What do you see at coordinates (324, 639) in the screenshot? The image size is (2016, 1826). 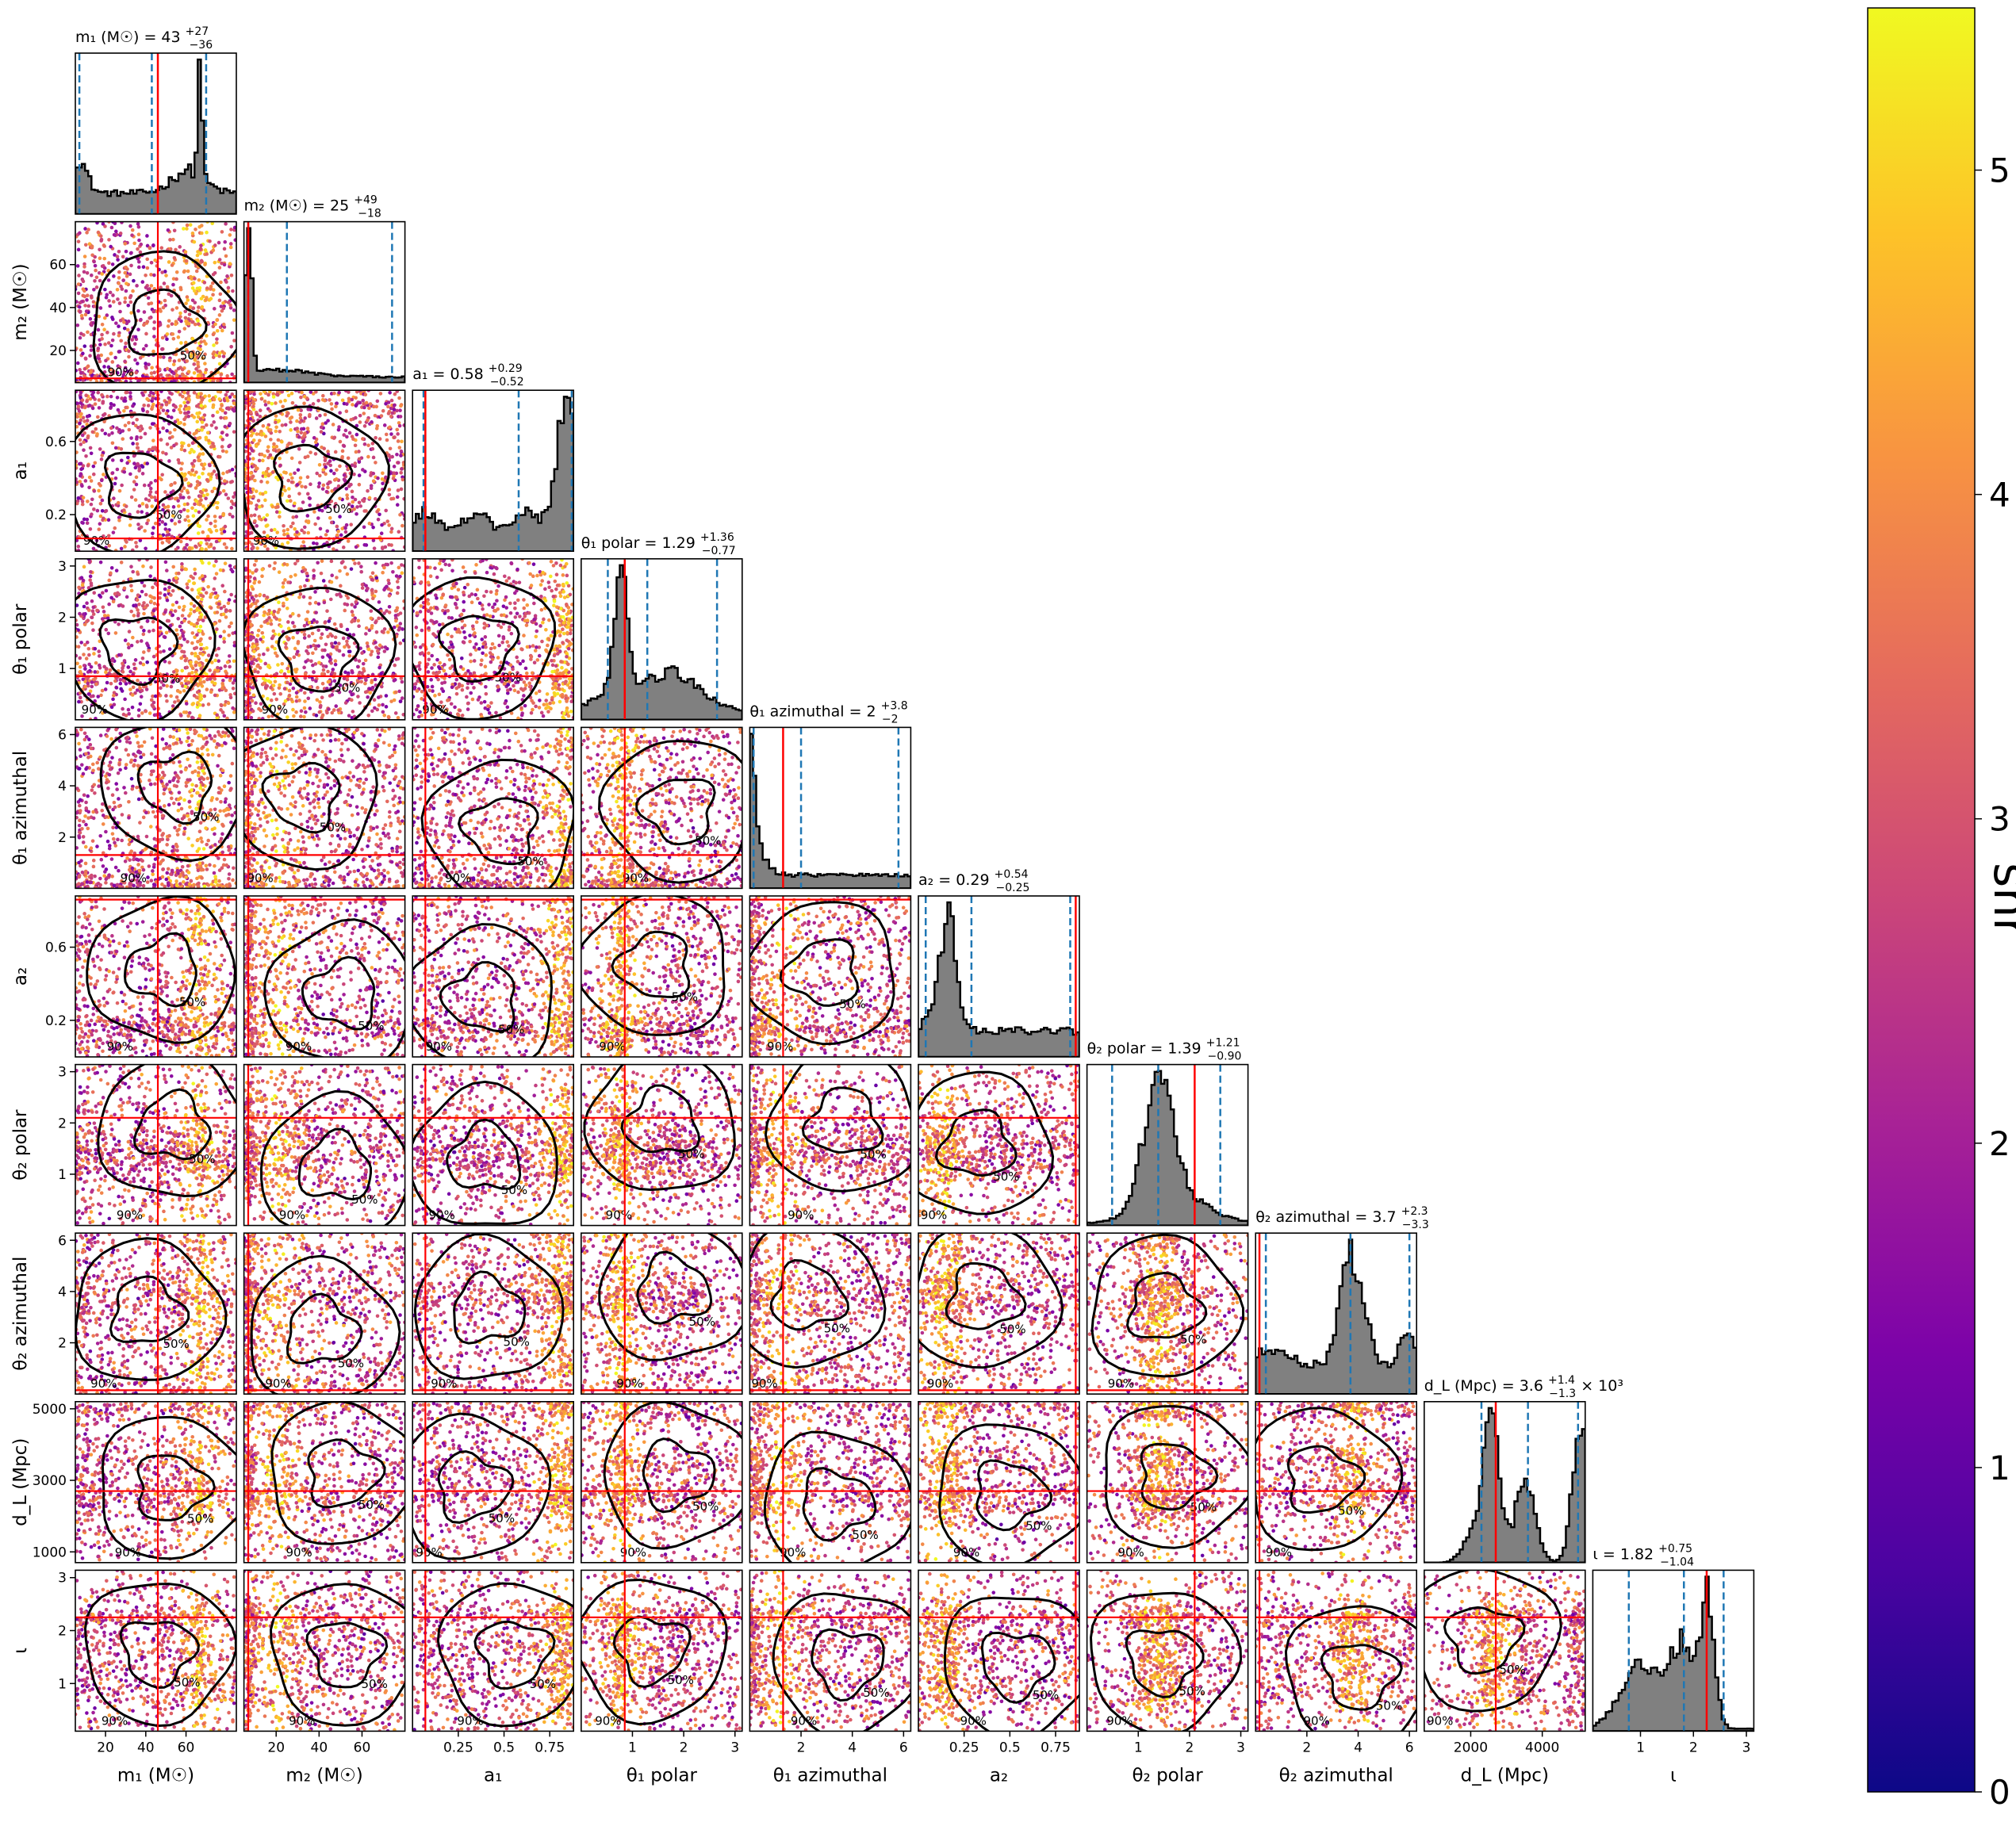 I see `panel-frame` at bounding box center [324, 639].